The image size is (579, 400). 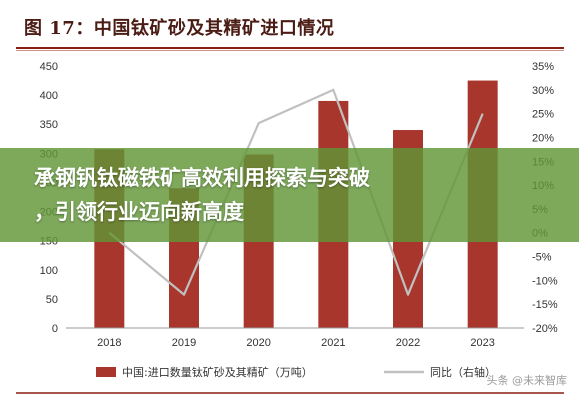 What do you see at coordinates (202, 178) in the screenshot?
I see `headline-line-1: 承钢钒钛磁铁矿高效利用探索与突破` at bounding box center [202, 178].